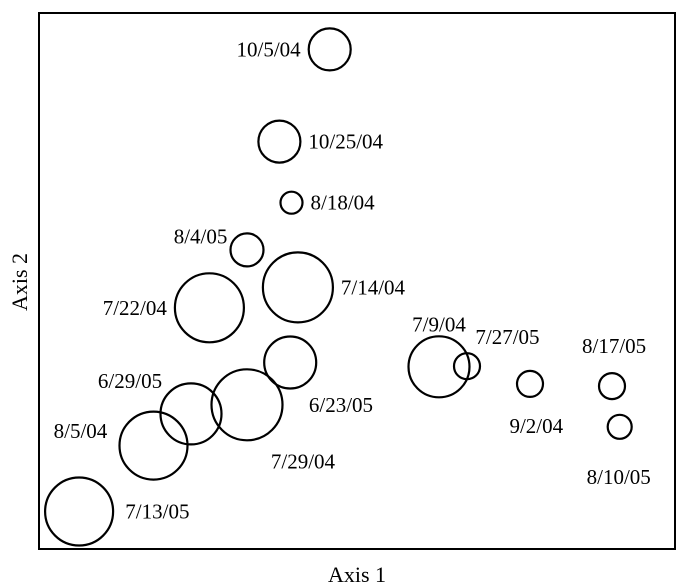 This screenshot has width=678, height=588. I want to click on point-label: 8/18/04, so click(343, 203).